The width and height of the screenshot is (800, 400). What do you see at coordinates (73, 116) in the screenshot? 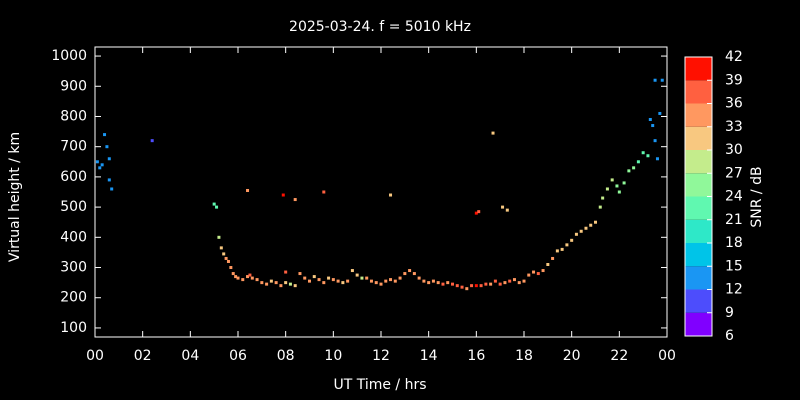
I see `y-tick-label: 800` at bounding box center [73, 116].